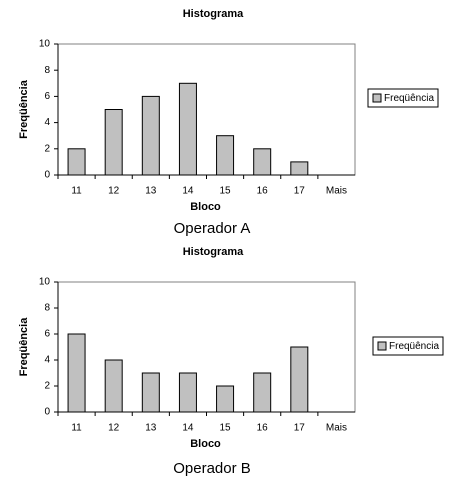  What do you see at coordinates (212, 228) in the screenshot?
I see `caption: Operador A` at bounding box center [212, 228].